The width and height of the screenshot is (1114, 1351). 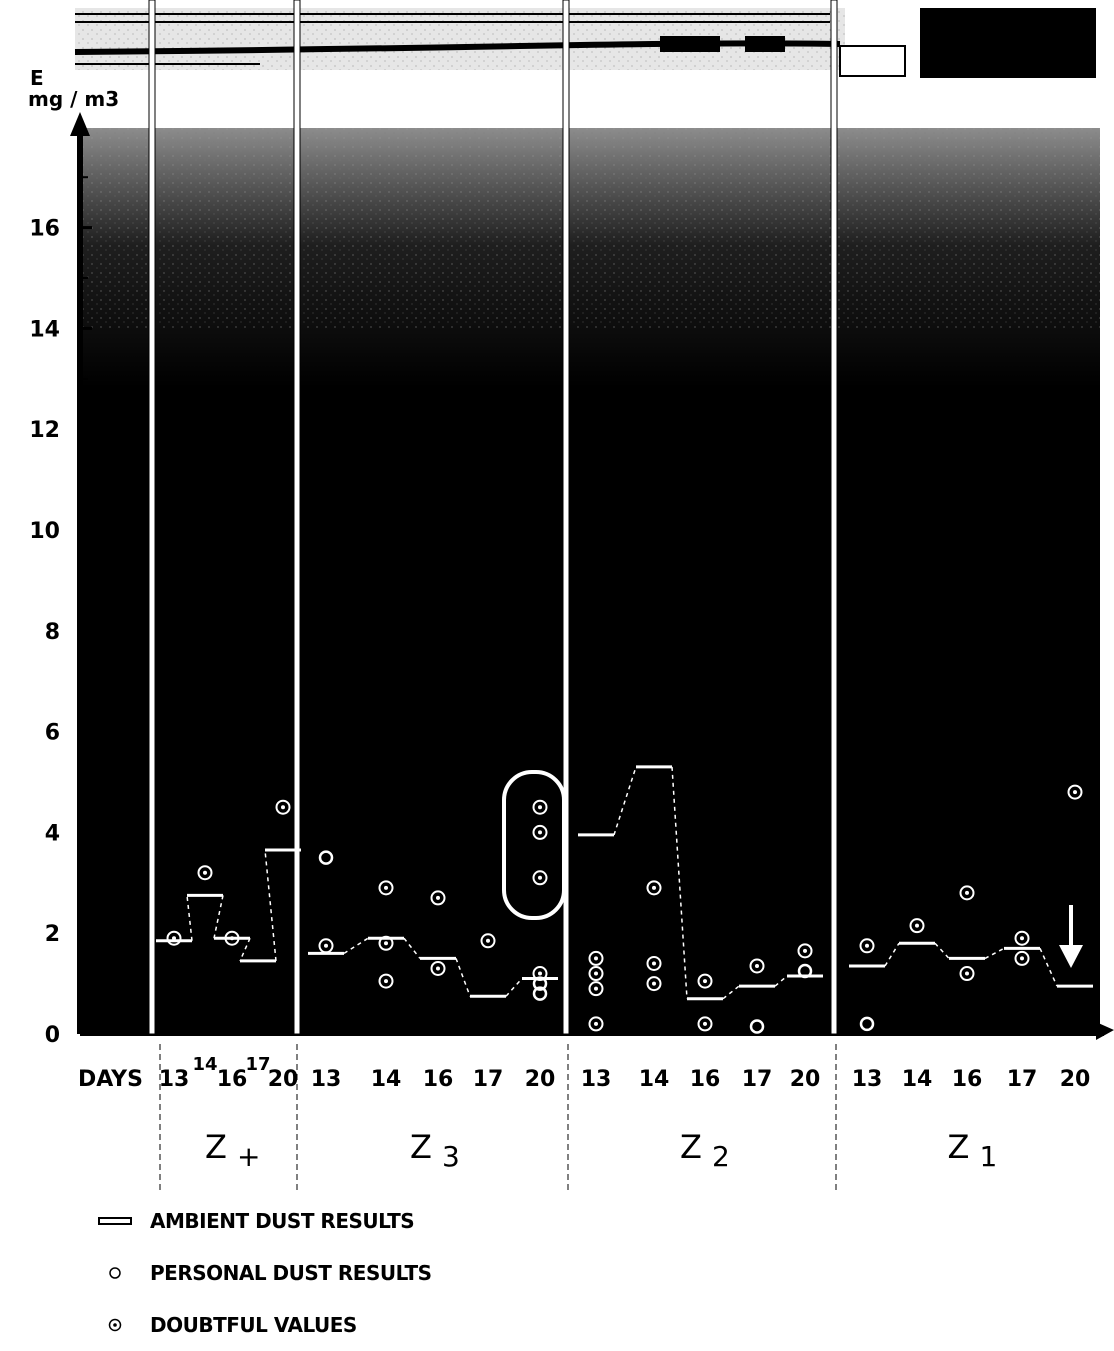 I want to click on y-tick-label: 14, so click(x=44, y=329).